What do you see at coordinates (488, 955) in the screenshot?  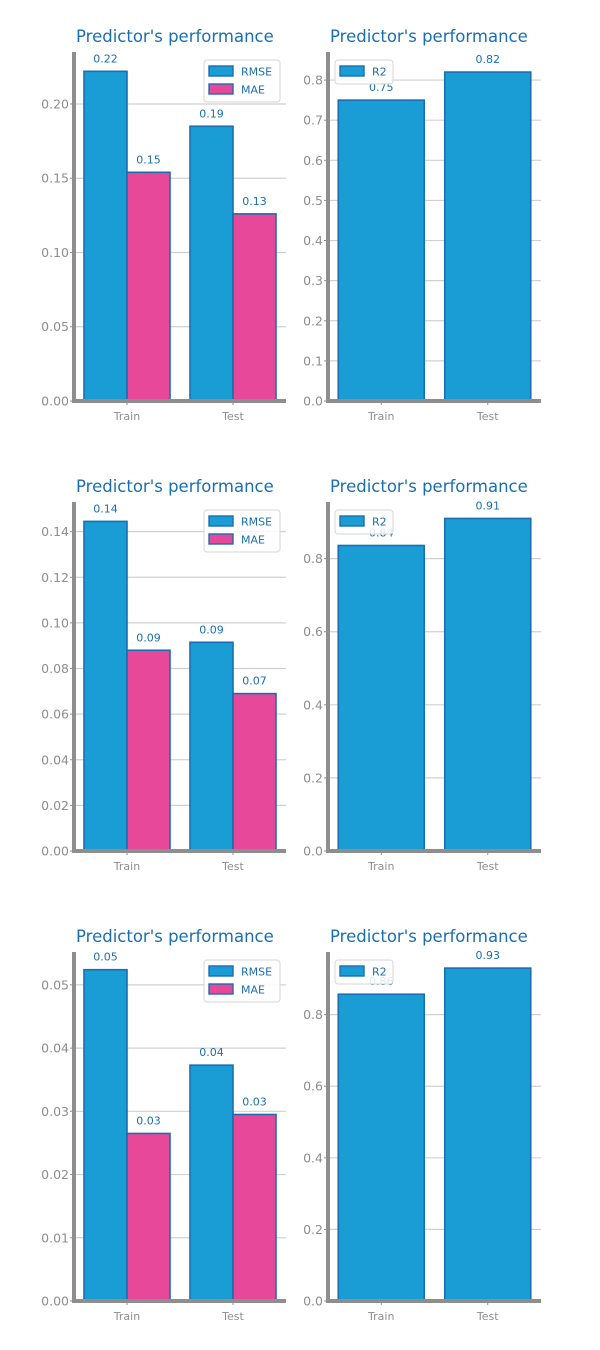 I see `data-label-r2-test: 0.93` at bounding box center [488, 955].